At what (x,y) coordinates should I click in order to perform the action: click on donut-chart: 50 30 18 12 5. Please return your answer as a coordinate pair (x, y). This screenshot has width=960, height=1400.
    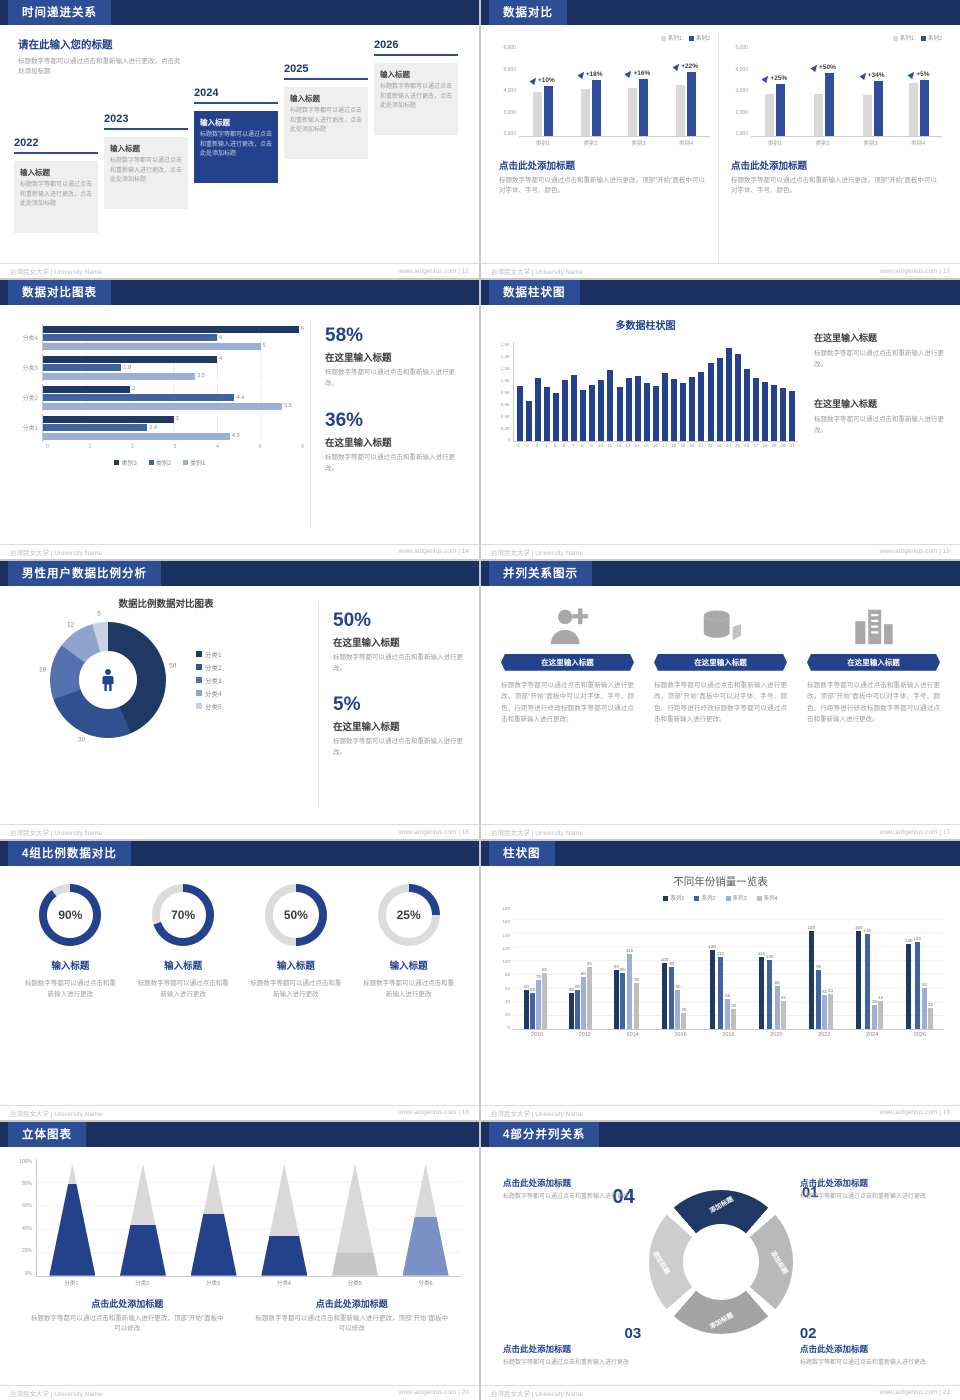
    Looking at the image, I should click on (107, 677).